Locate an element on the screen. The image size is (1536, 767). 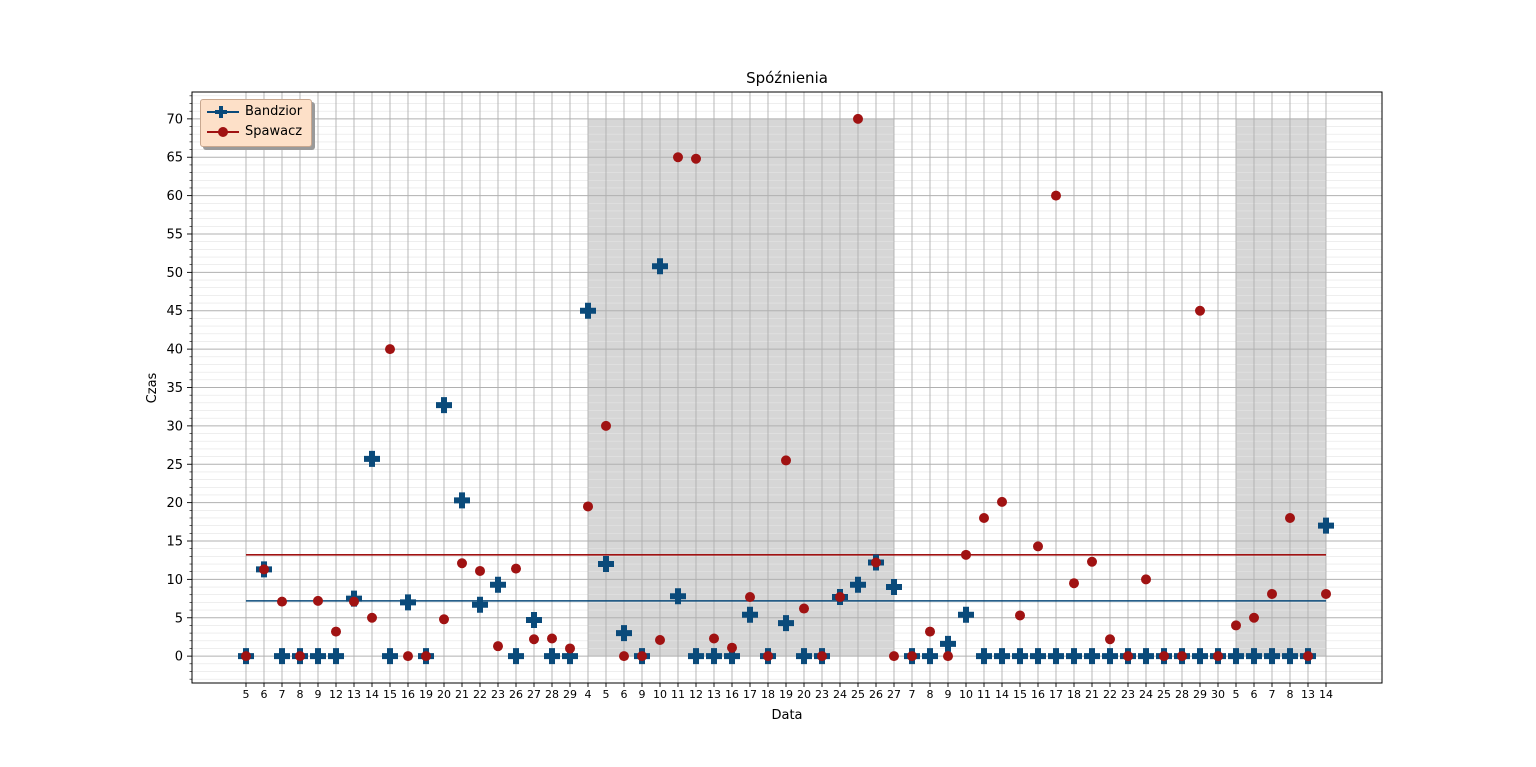
x-tick-label: 16 is located at coordinates (408, 694).